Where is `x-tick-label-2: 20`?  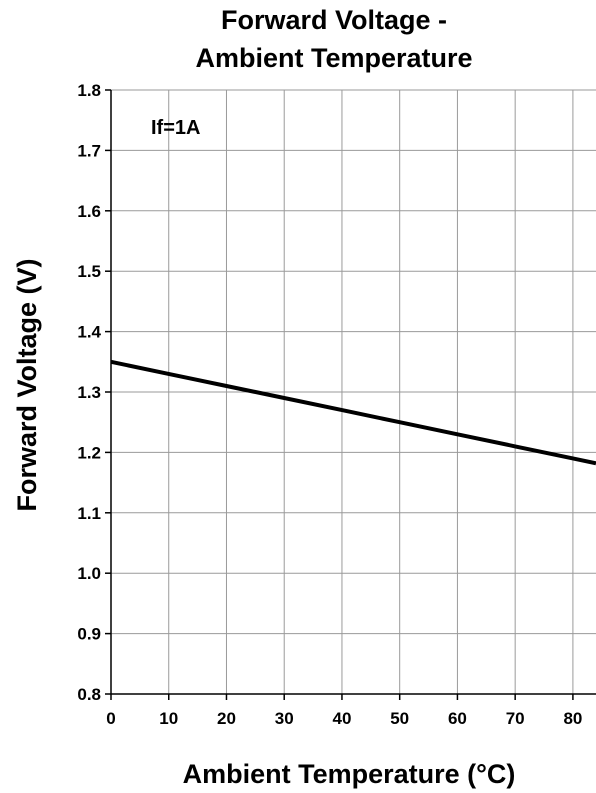
x-tick-label-2: 20 is located at coordinates (226, 718).